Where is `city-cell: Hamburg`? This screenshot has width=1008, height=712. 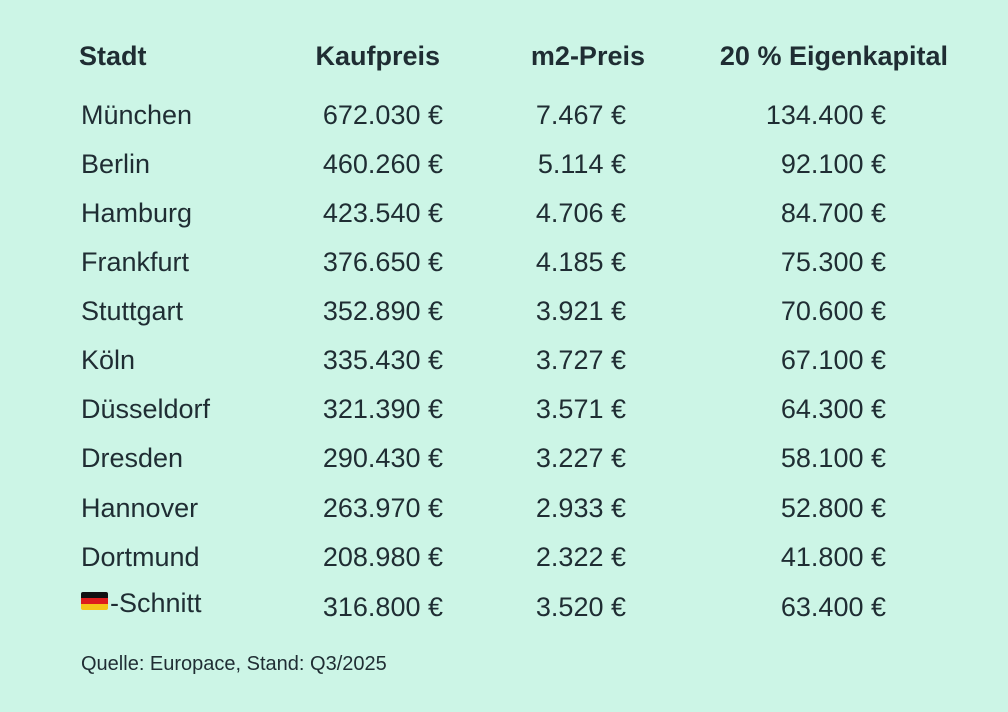
city-cell: Hamburg is located at coordinates (137, 213).